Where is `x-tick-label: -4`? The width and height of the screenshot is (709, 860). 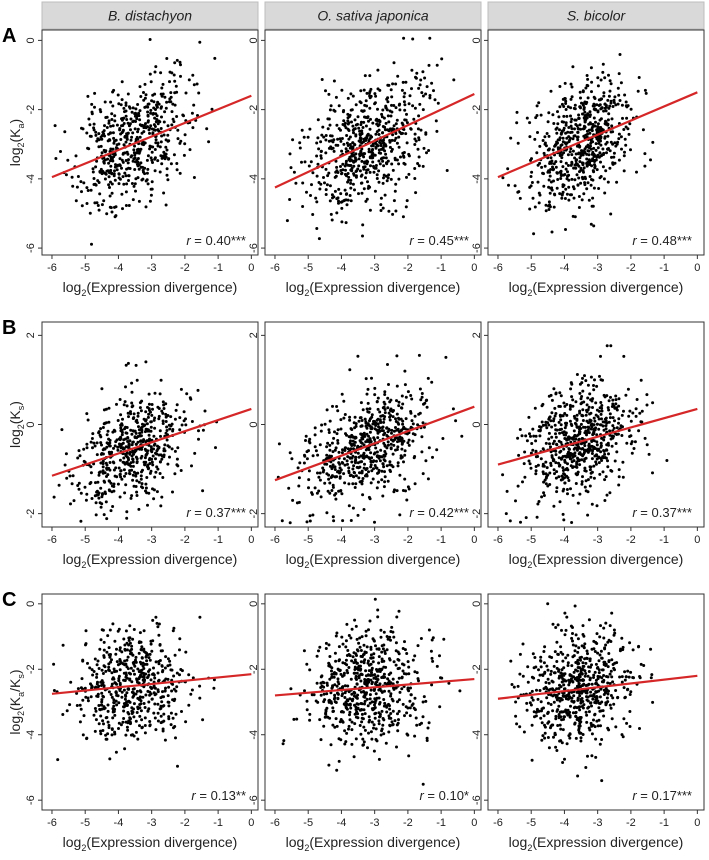 x-tick-label: -4 is located at coordinates (342, 540).